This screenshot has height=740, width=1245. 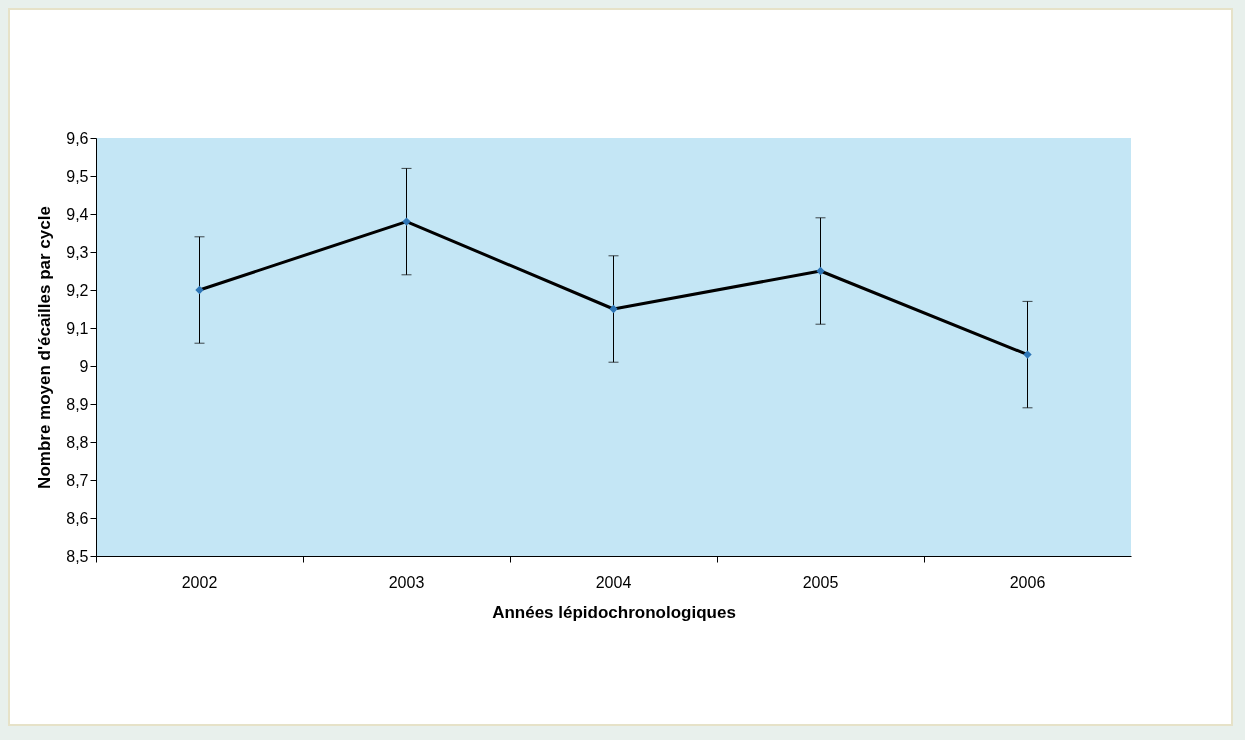 I want to click on y-tick-label: 9, so click(x=84, y=366).